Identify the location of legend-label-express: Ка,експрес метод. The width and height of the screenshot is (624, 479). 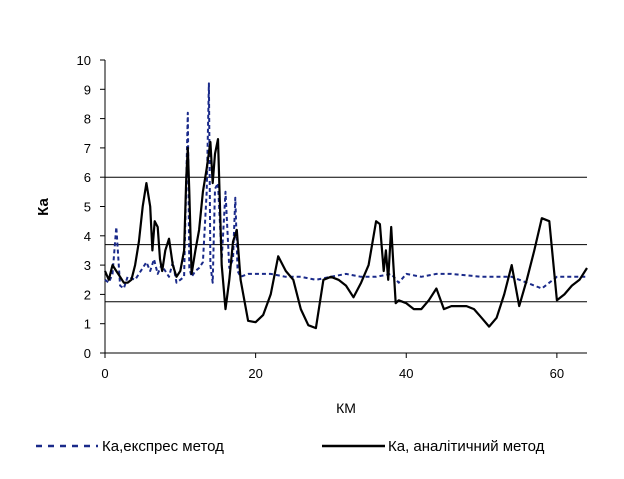
(163, 446).